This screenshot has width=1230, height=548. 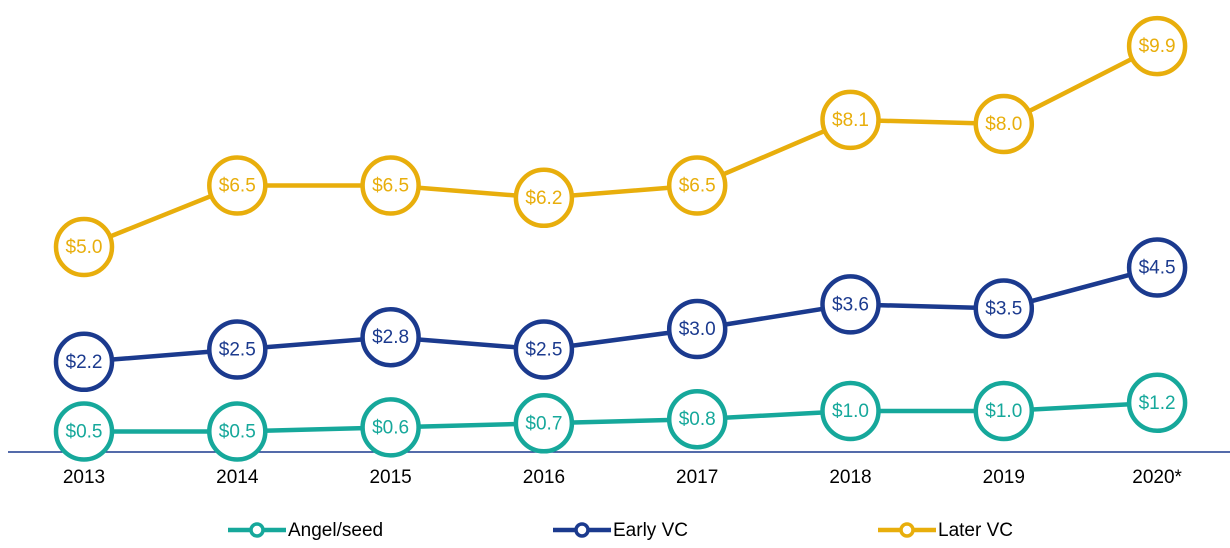 What do you see at coordinates (850, 477) in the screenshot?
I see `x-tick-label: 2018` at bounding box center [850, 477].